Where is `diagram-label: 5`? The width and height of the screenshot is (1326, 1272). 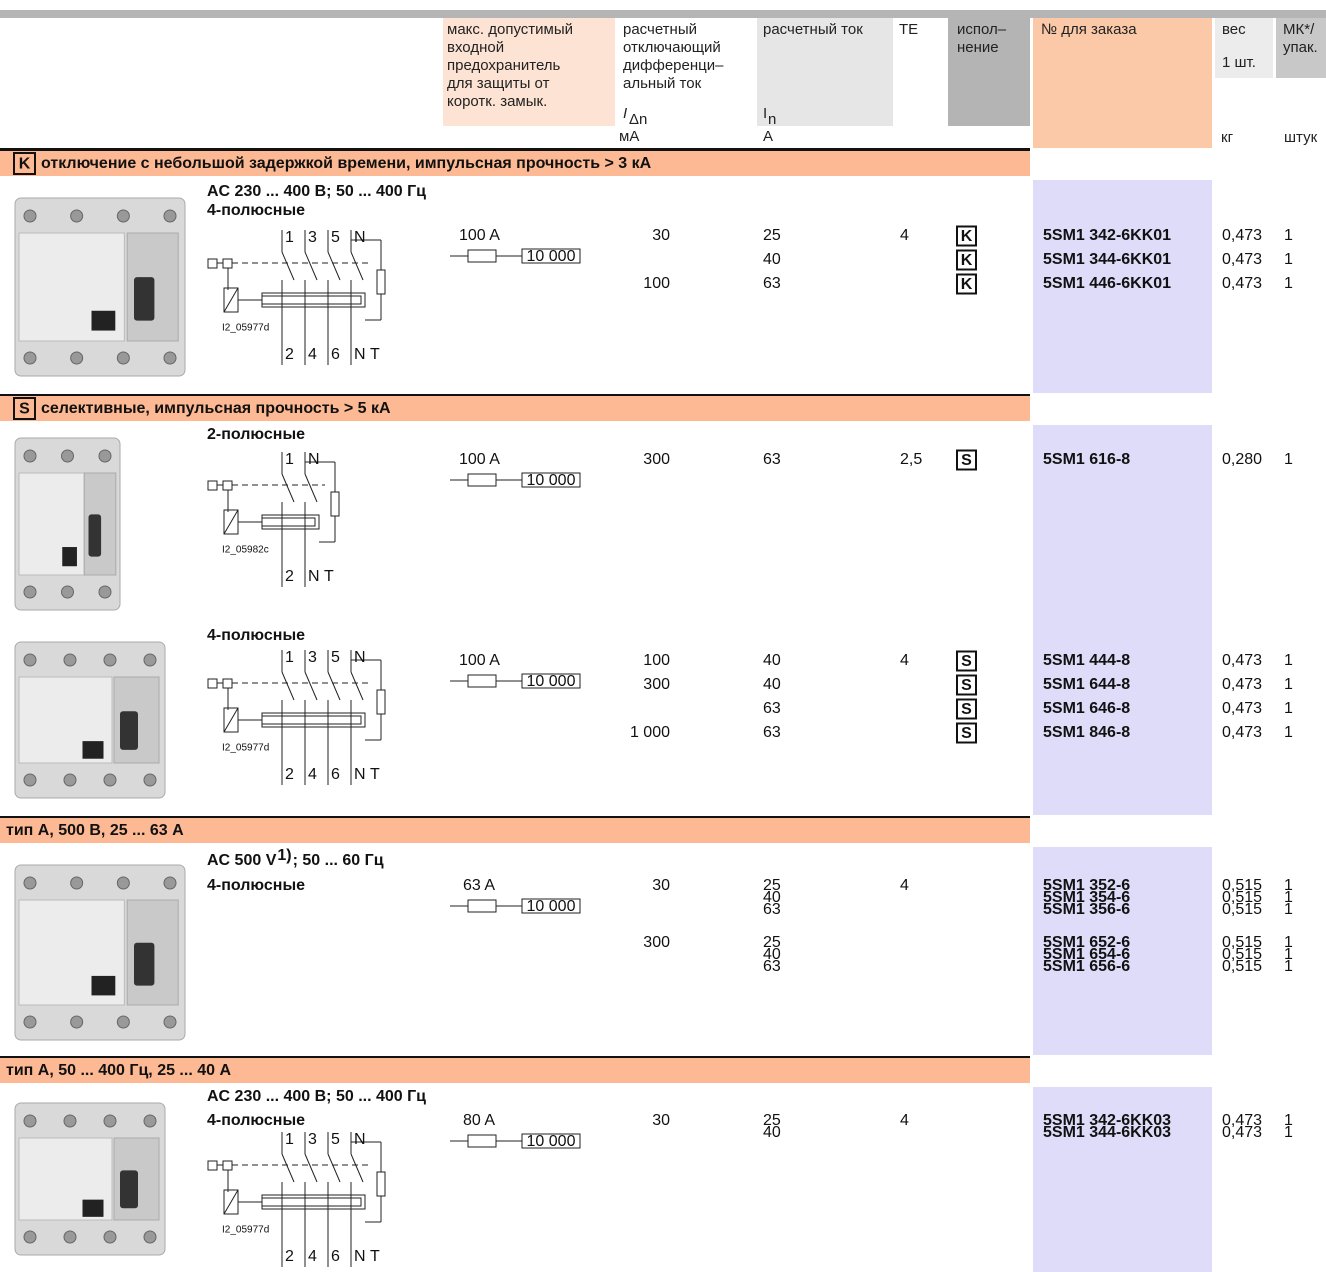
diagram-label: 5 is located at coordinates (335, 657).